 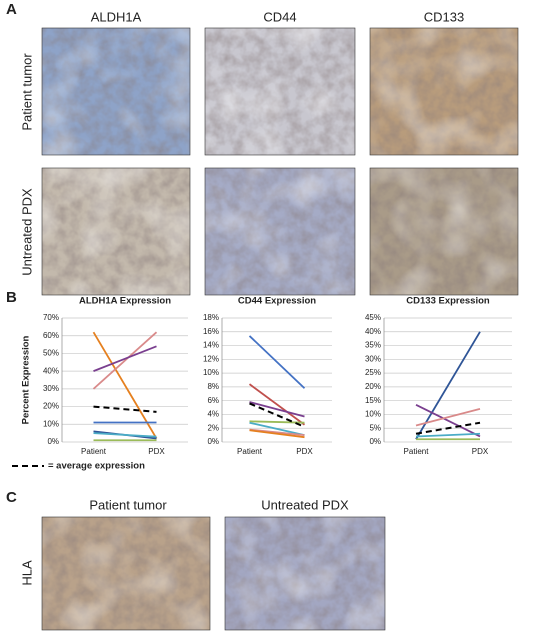 What do you see at coordinates (211, 331) in the screenshot?
I see `y-tick-label: 16%` at bounding box center [211, 331].